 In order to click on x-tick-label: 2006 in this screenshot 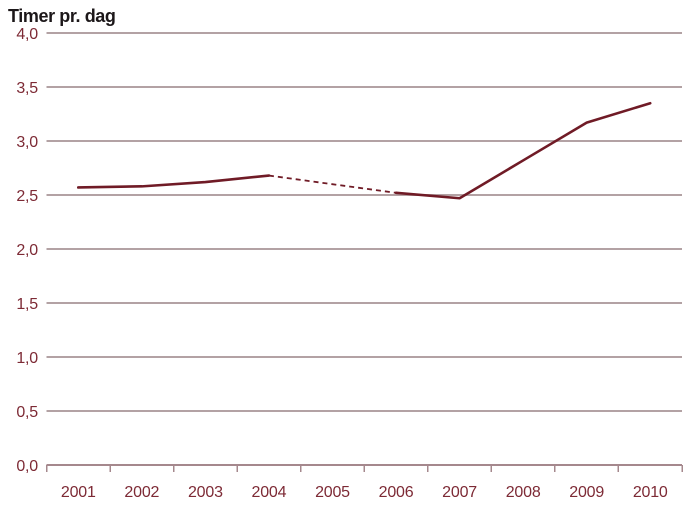, I will do `click(396, 492)`.